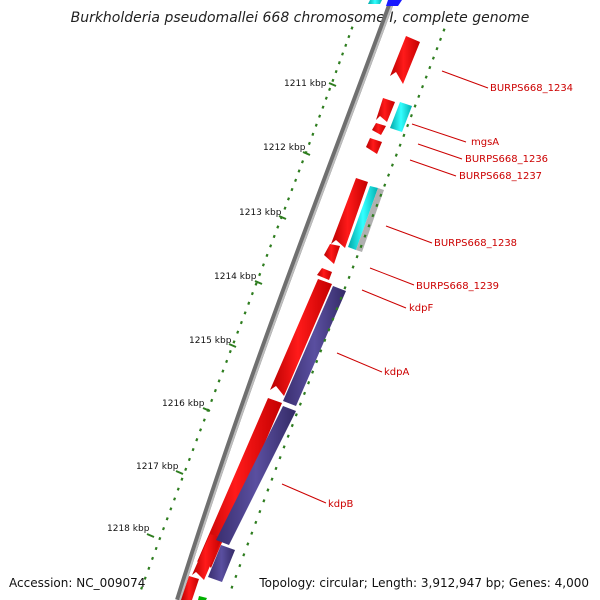  What do you see at coordinates (301, 337) in the screenshot?
I see `gene-kdpA-red` at bounding box center [301, 337].